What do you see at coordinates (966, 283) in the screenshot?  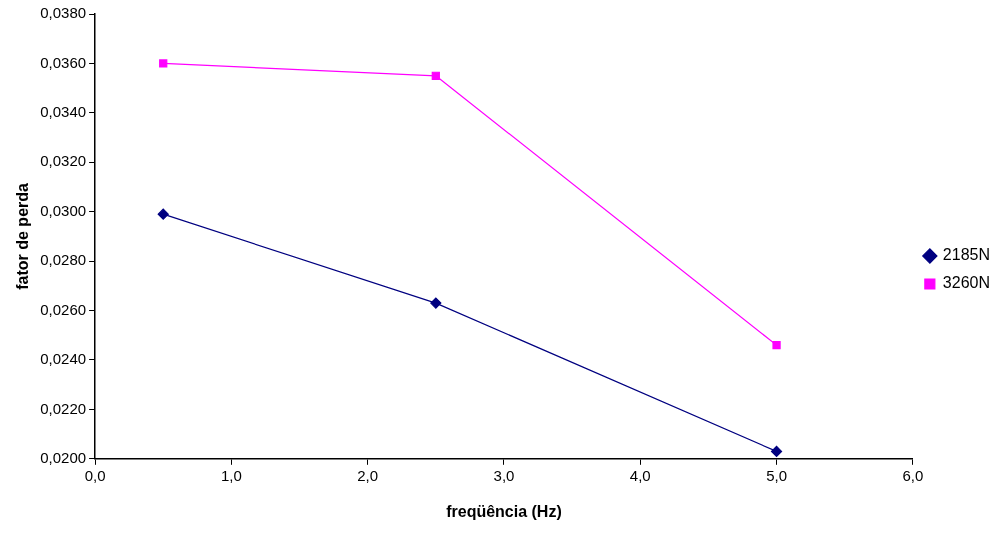 I see `legend-label: 3260N` at bounding box center [966, 283].